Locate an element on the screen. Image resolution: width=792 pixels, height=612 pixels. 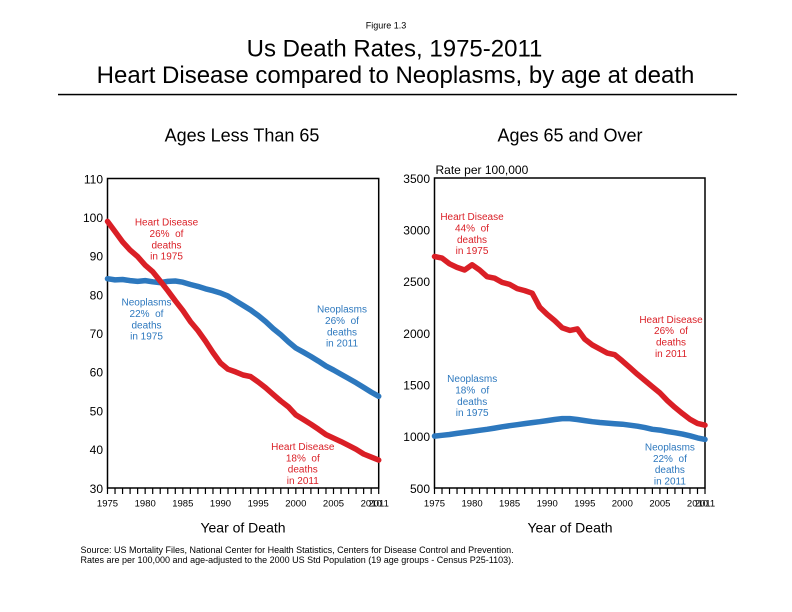
svg-text: Figure 1.3 is located at coordinates (386, 26).